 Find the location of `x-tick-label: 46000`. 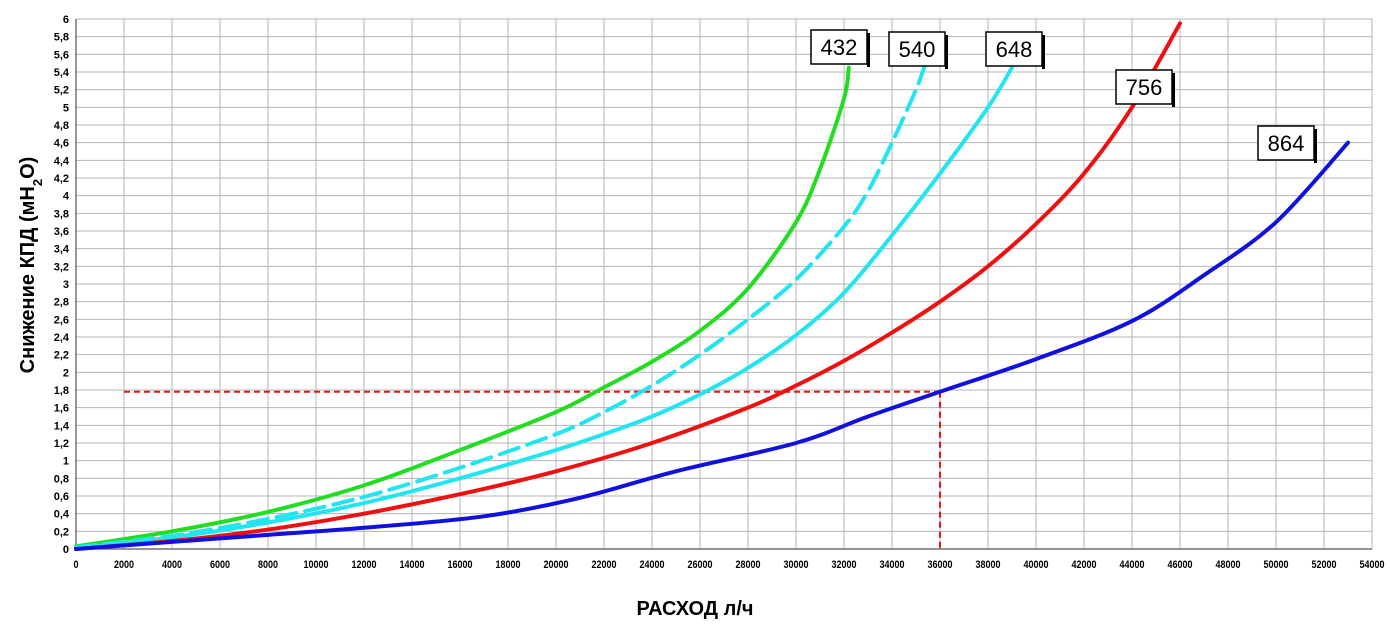

x-tick-label: 46000 is located at coordinates (1179, 565).